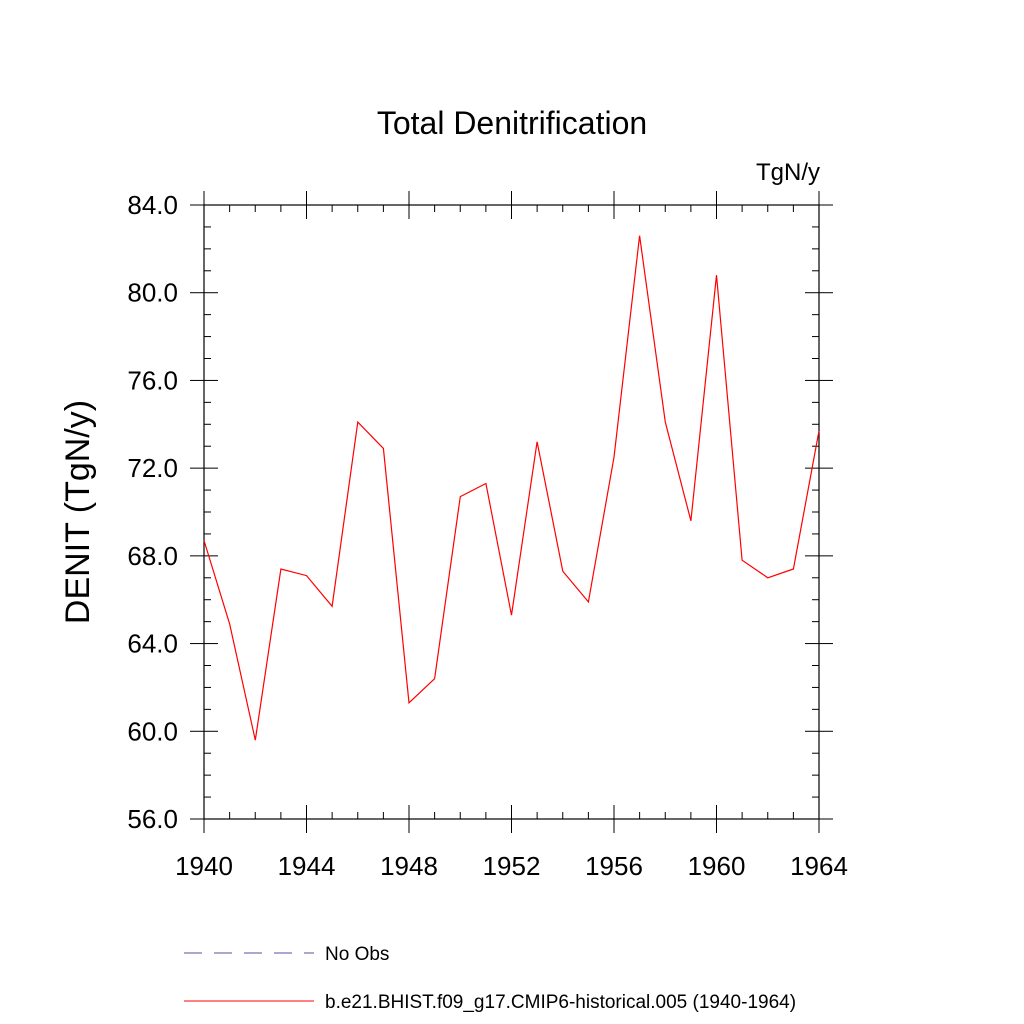  What do you see at coordinates (152, 205) in the screenshot?
I see `y-tick-label: 84.0` at bounding box center [152, 205].